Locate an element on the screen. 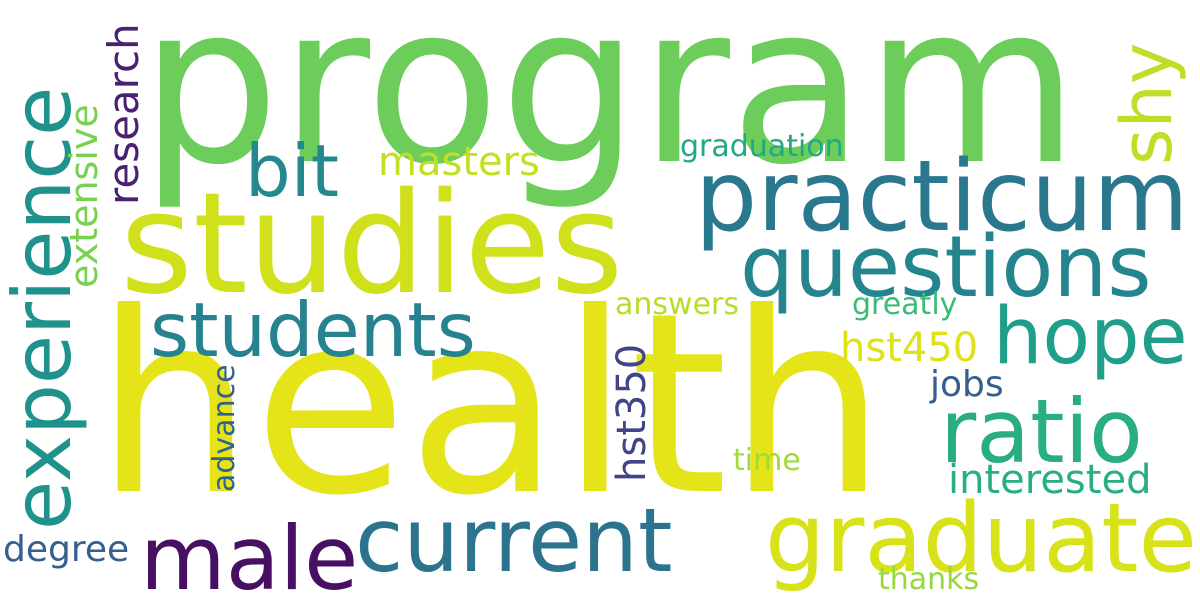 Image resolution: width=1200 pixels, height=600 pixels. word-questions: questions is located at coordinates (946, 267).